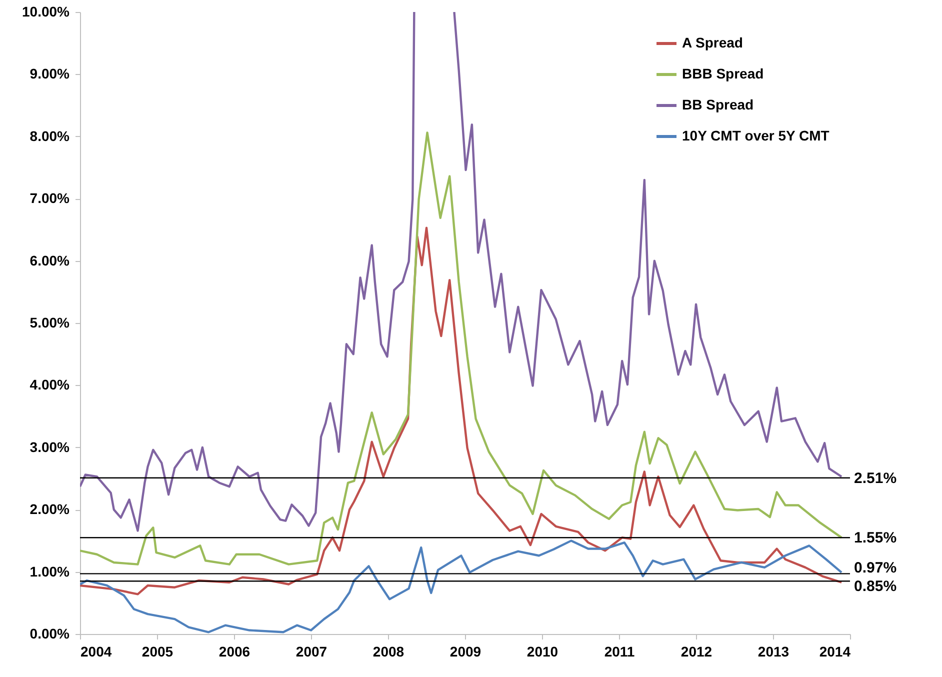 The width and height of the screenshot is (942, 677). What do you see at coordinates (712, 42) in the screenshot?
I see `legend-label: A Spread` at bounding box center [712, 42].